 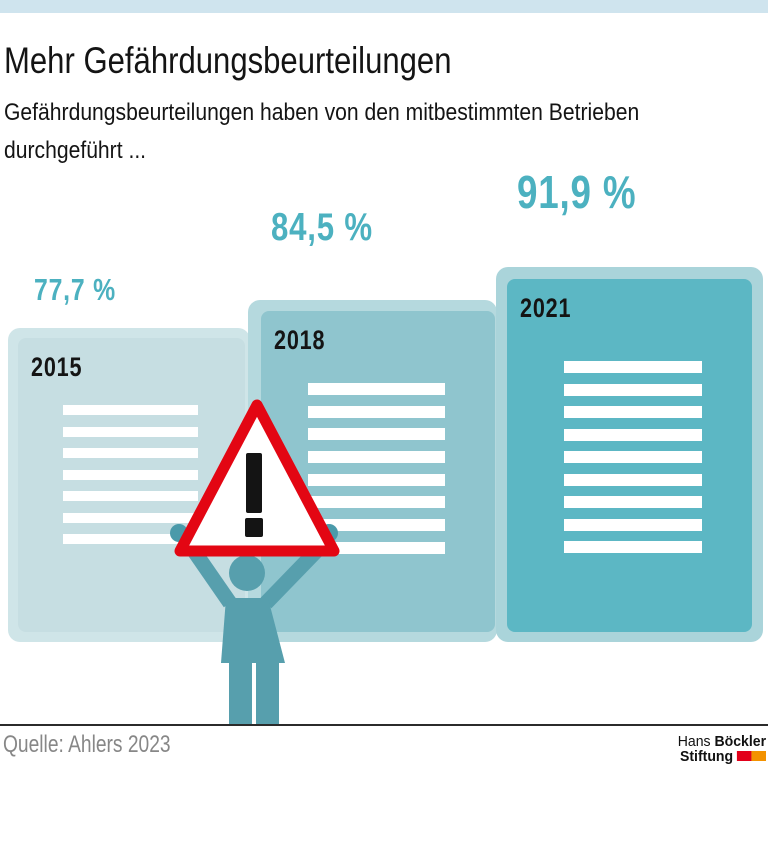 I want to click on right-leg, so click(x=267, y=693).